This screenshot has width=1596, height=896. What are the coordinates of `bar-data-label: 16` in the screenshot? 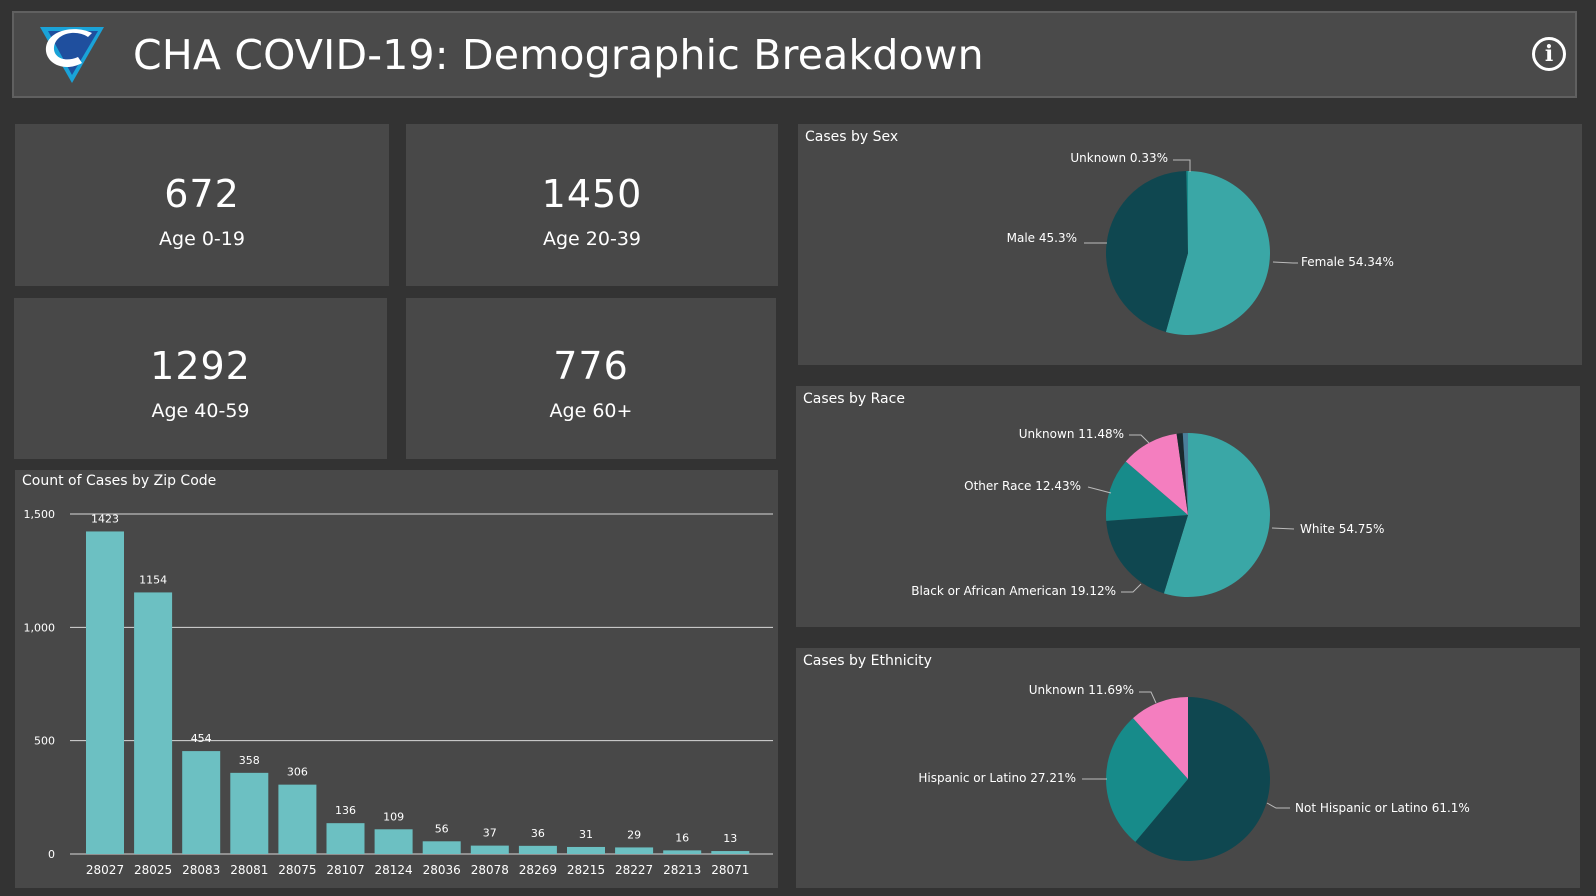 It's located at (682, 837).